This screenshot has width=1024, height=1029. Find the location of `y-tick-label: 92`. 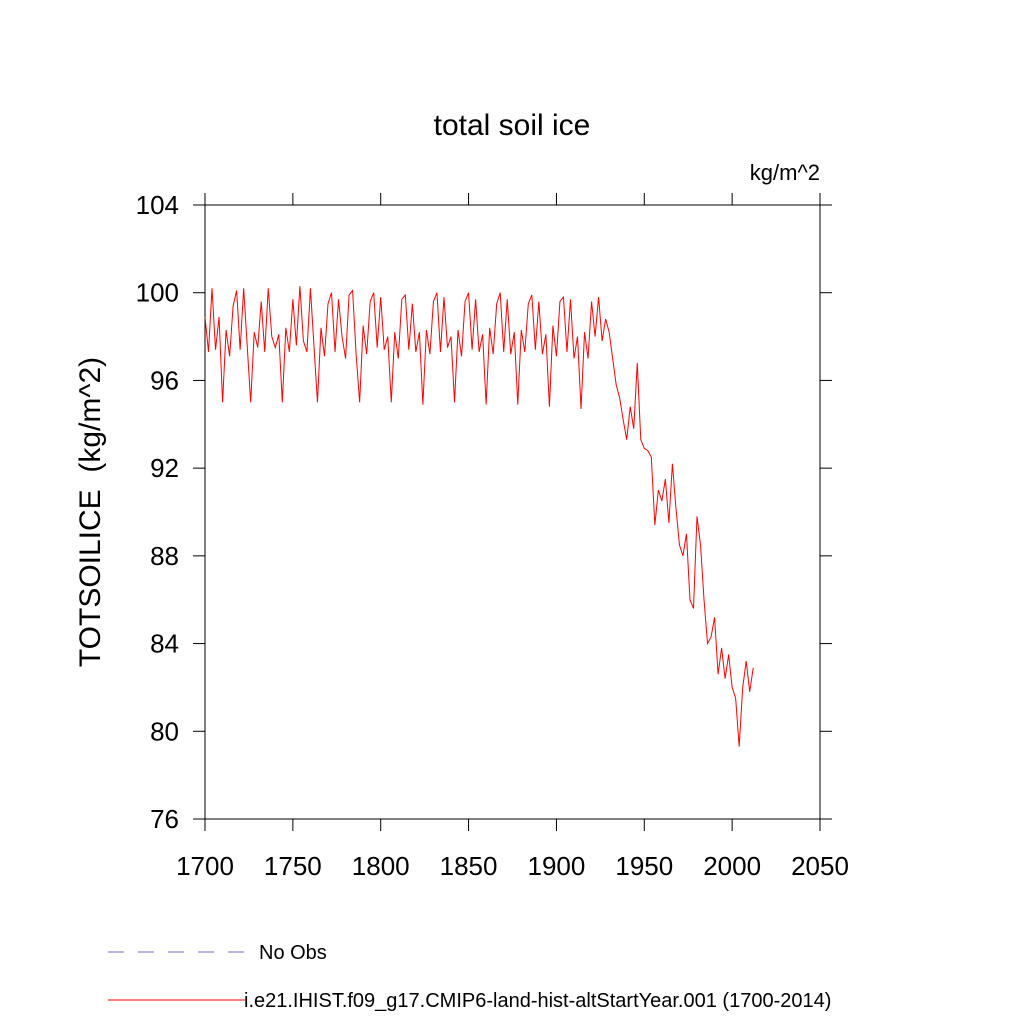

y-tick-label: 92 is located at coordinates (164, 468).